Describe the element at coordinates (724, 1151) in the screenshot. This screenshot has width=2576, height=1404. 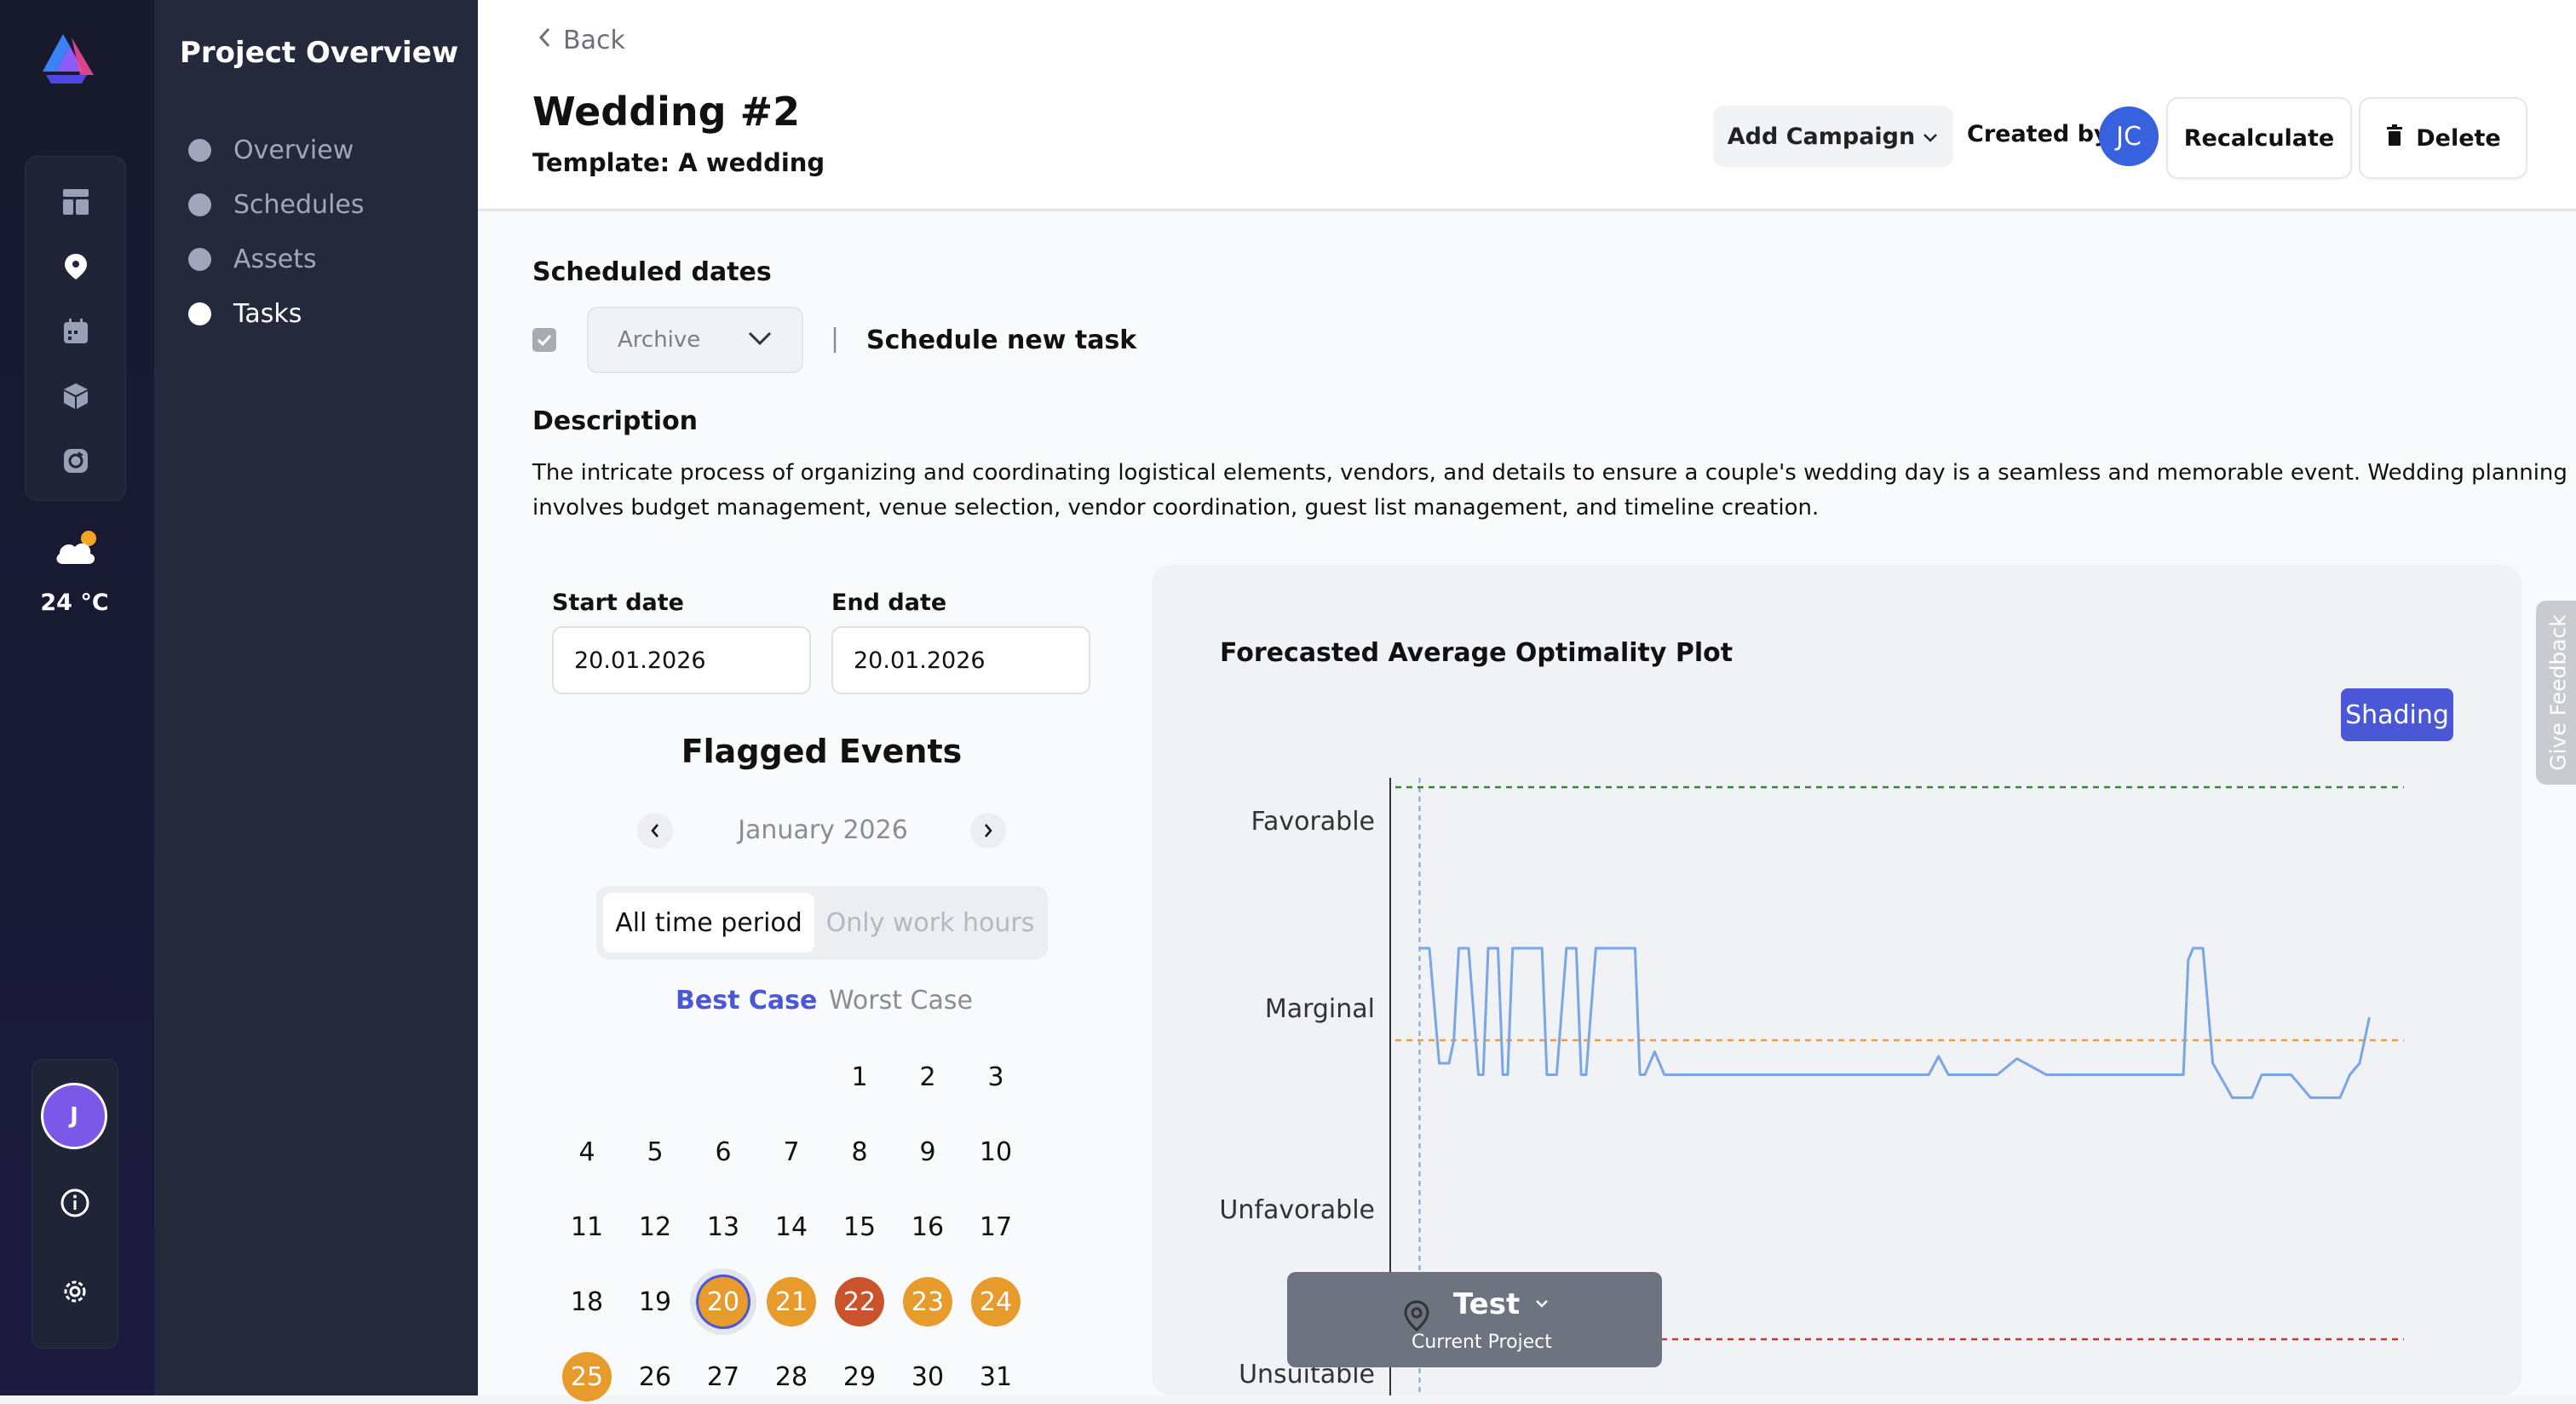
I see `calendar-day-6: 6` at that location.